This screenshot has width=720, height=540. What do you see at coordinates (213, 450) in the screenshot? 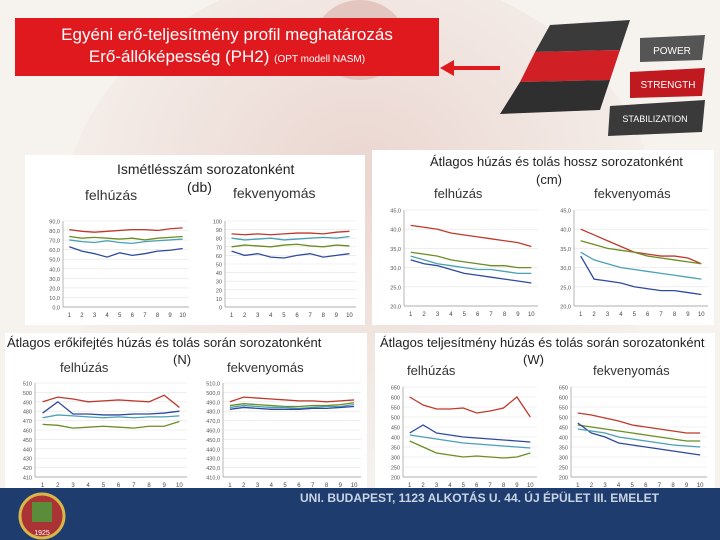
I see `y-tick-label: 440,0` at bounding box center [213, 450].